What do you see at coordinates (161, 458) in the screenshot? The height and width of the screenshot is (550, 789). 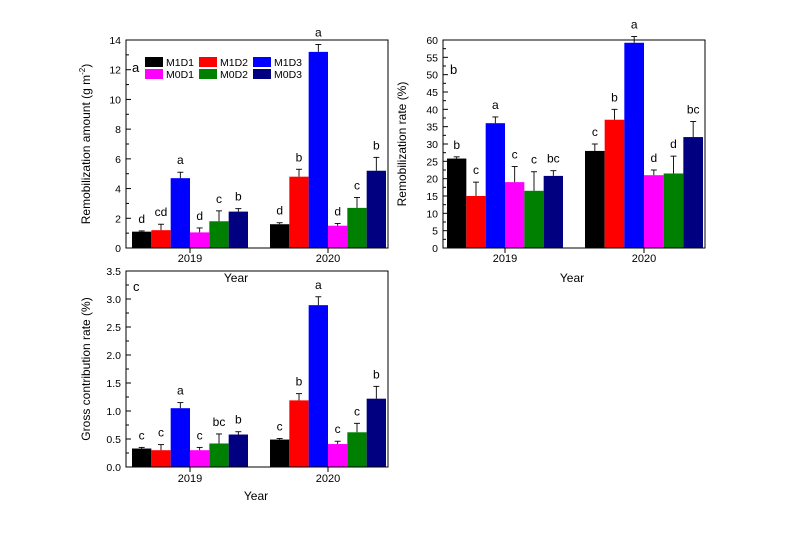 I see `bar-M1D2-2019` at bounding box center [161, 458].